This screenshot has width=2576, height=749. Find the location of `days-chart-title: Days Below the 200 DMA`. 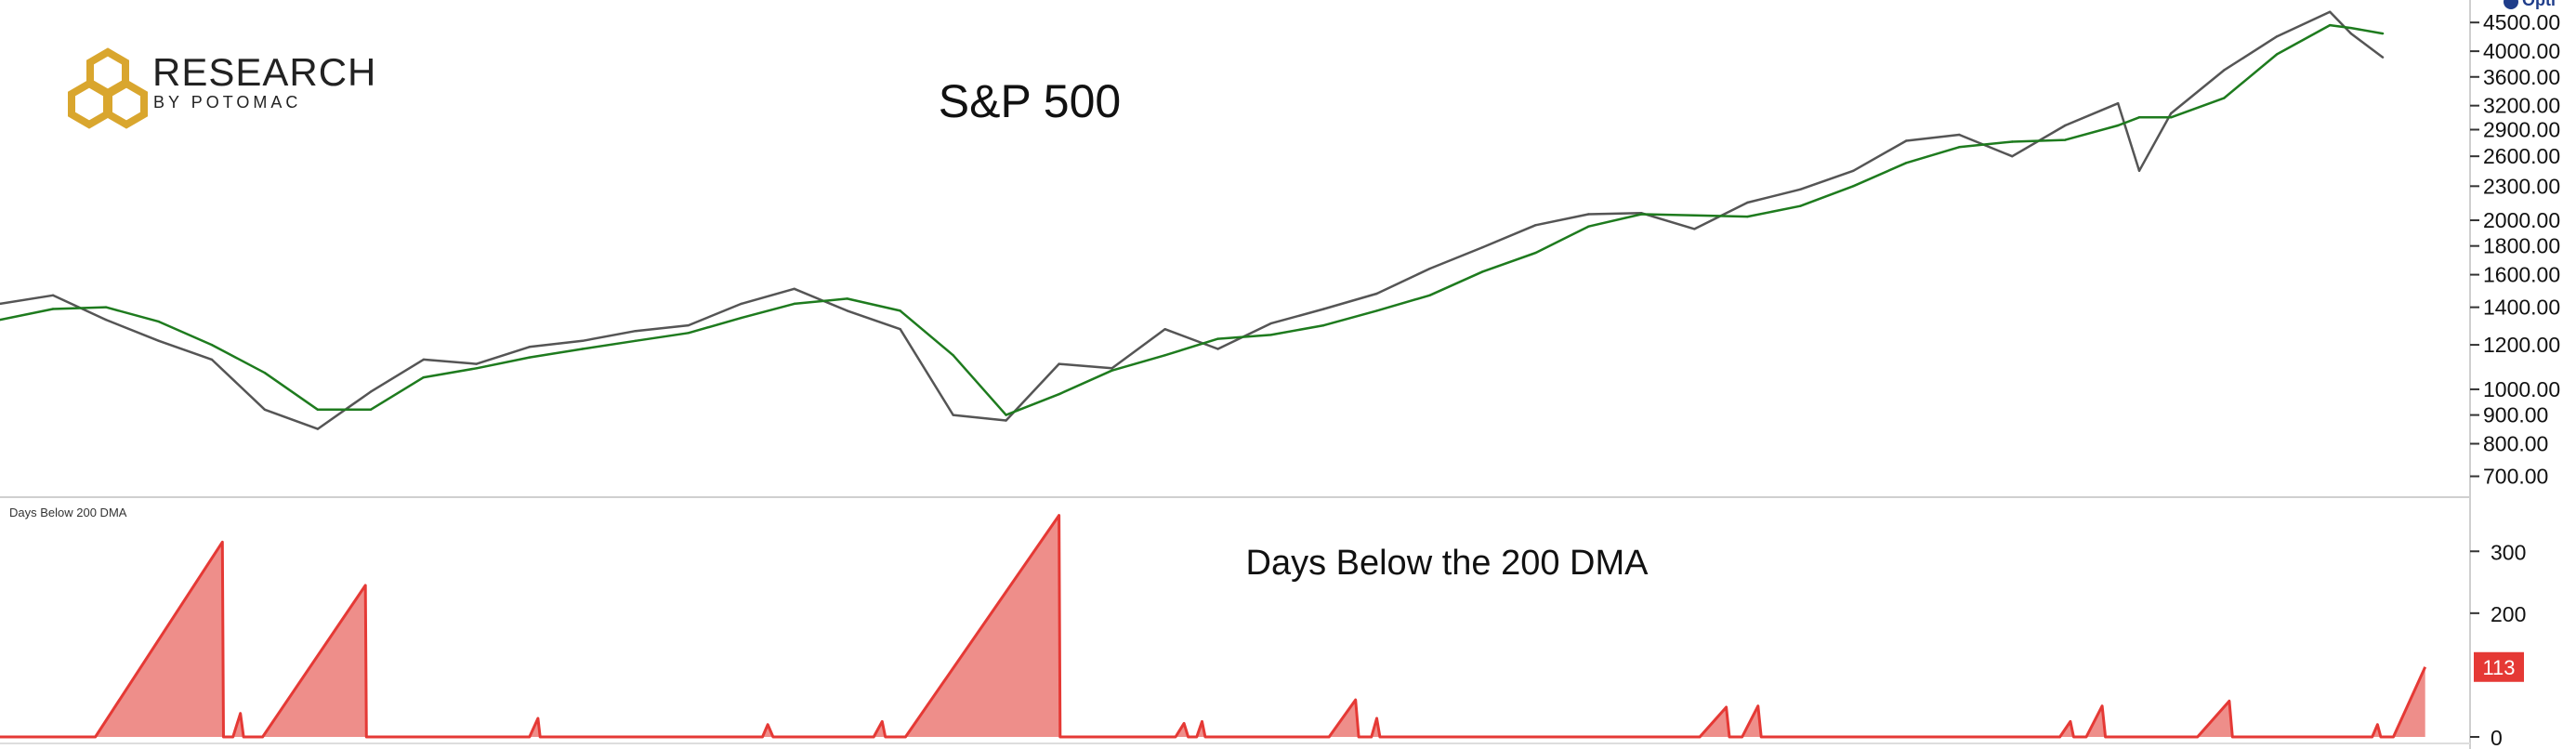

days-chart-title: Days Below the 200 DMA is located at coordinates (1447, 564).